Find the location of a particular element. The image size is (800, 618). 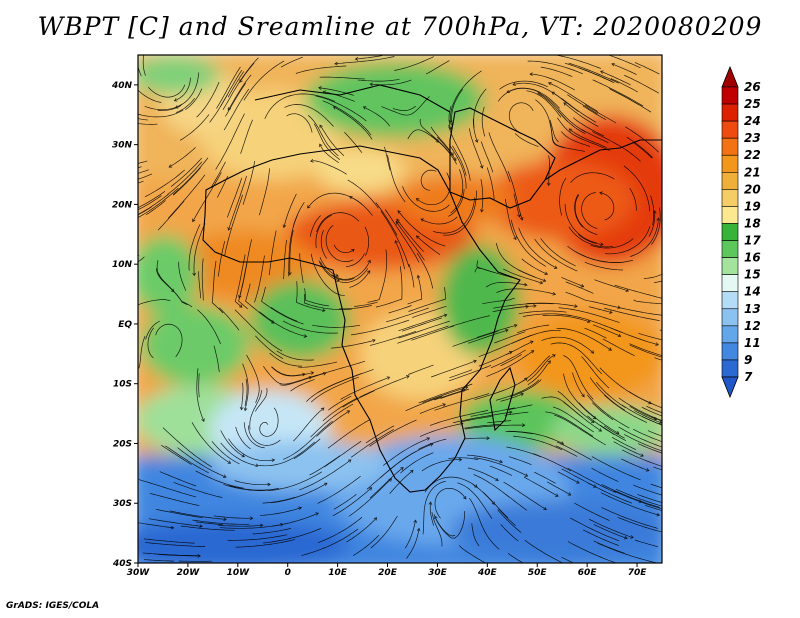

colorbar-label: 16 is located at coordinates (752, 258).